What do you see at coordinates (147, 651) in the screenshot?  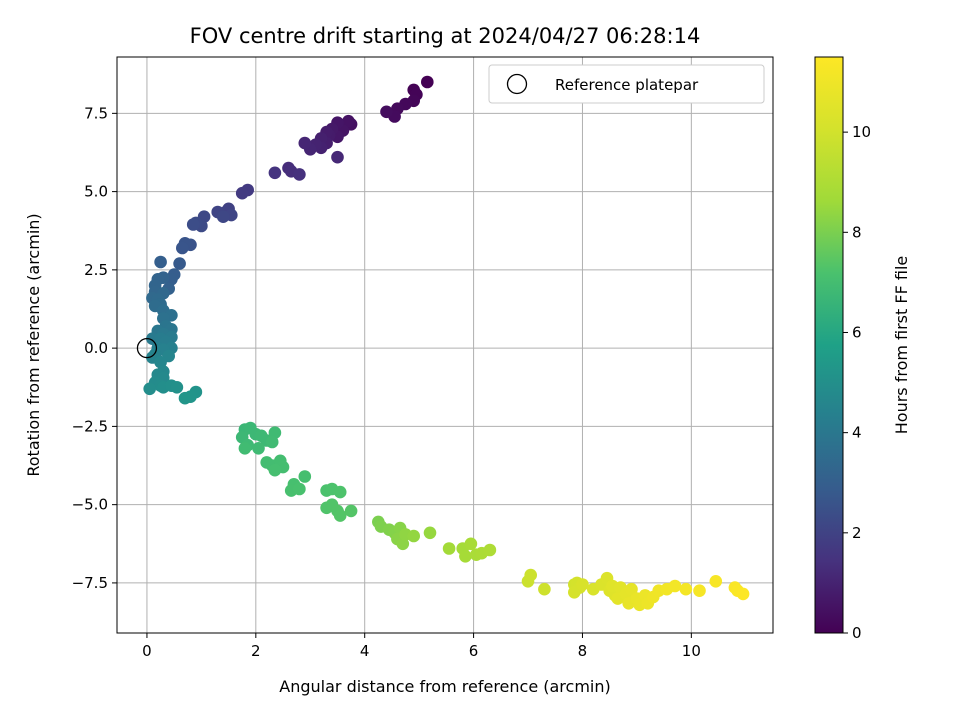 I see `x-tick-label: 0` at bounding box center [147, 651].